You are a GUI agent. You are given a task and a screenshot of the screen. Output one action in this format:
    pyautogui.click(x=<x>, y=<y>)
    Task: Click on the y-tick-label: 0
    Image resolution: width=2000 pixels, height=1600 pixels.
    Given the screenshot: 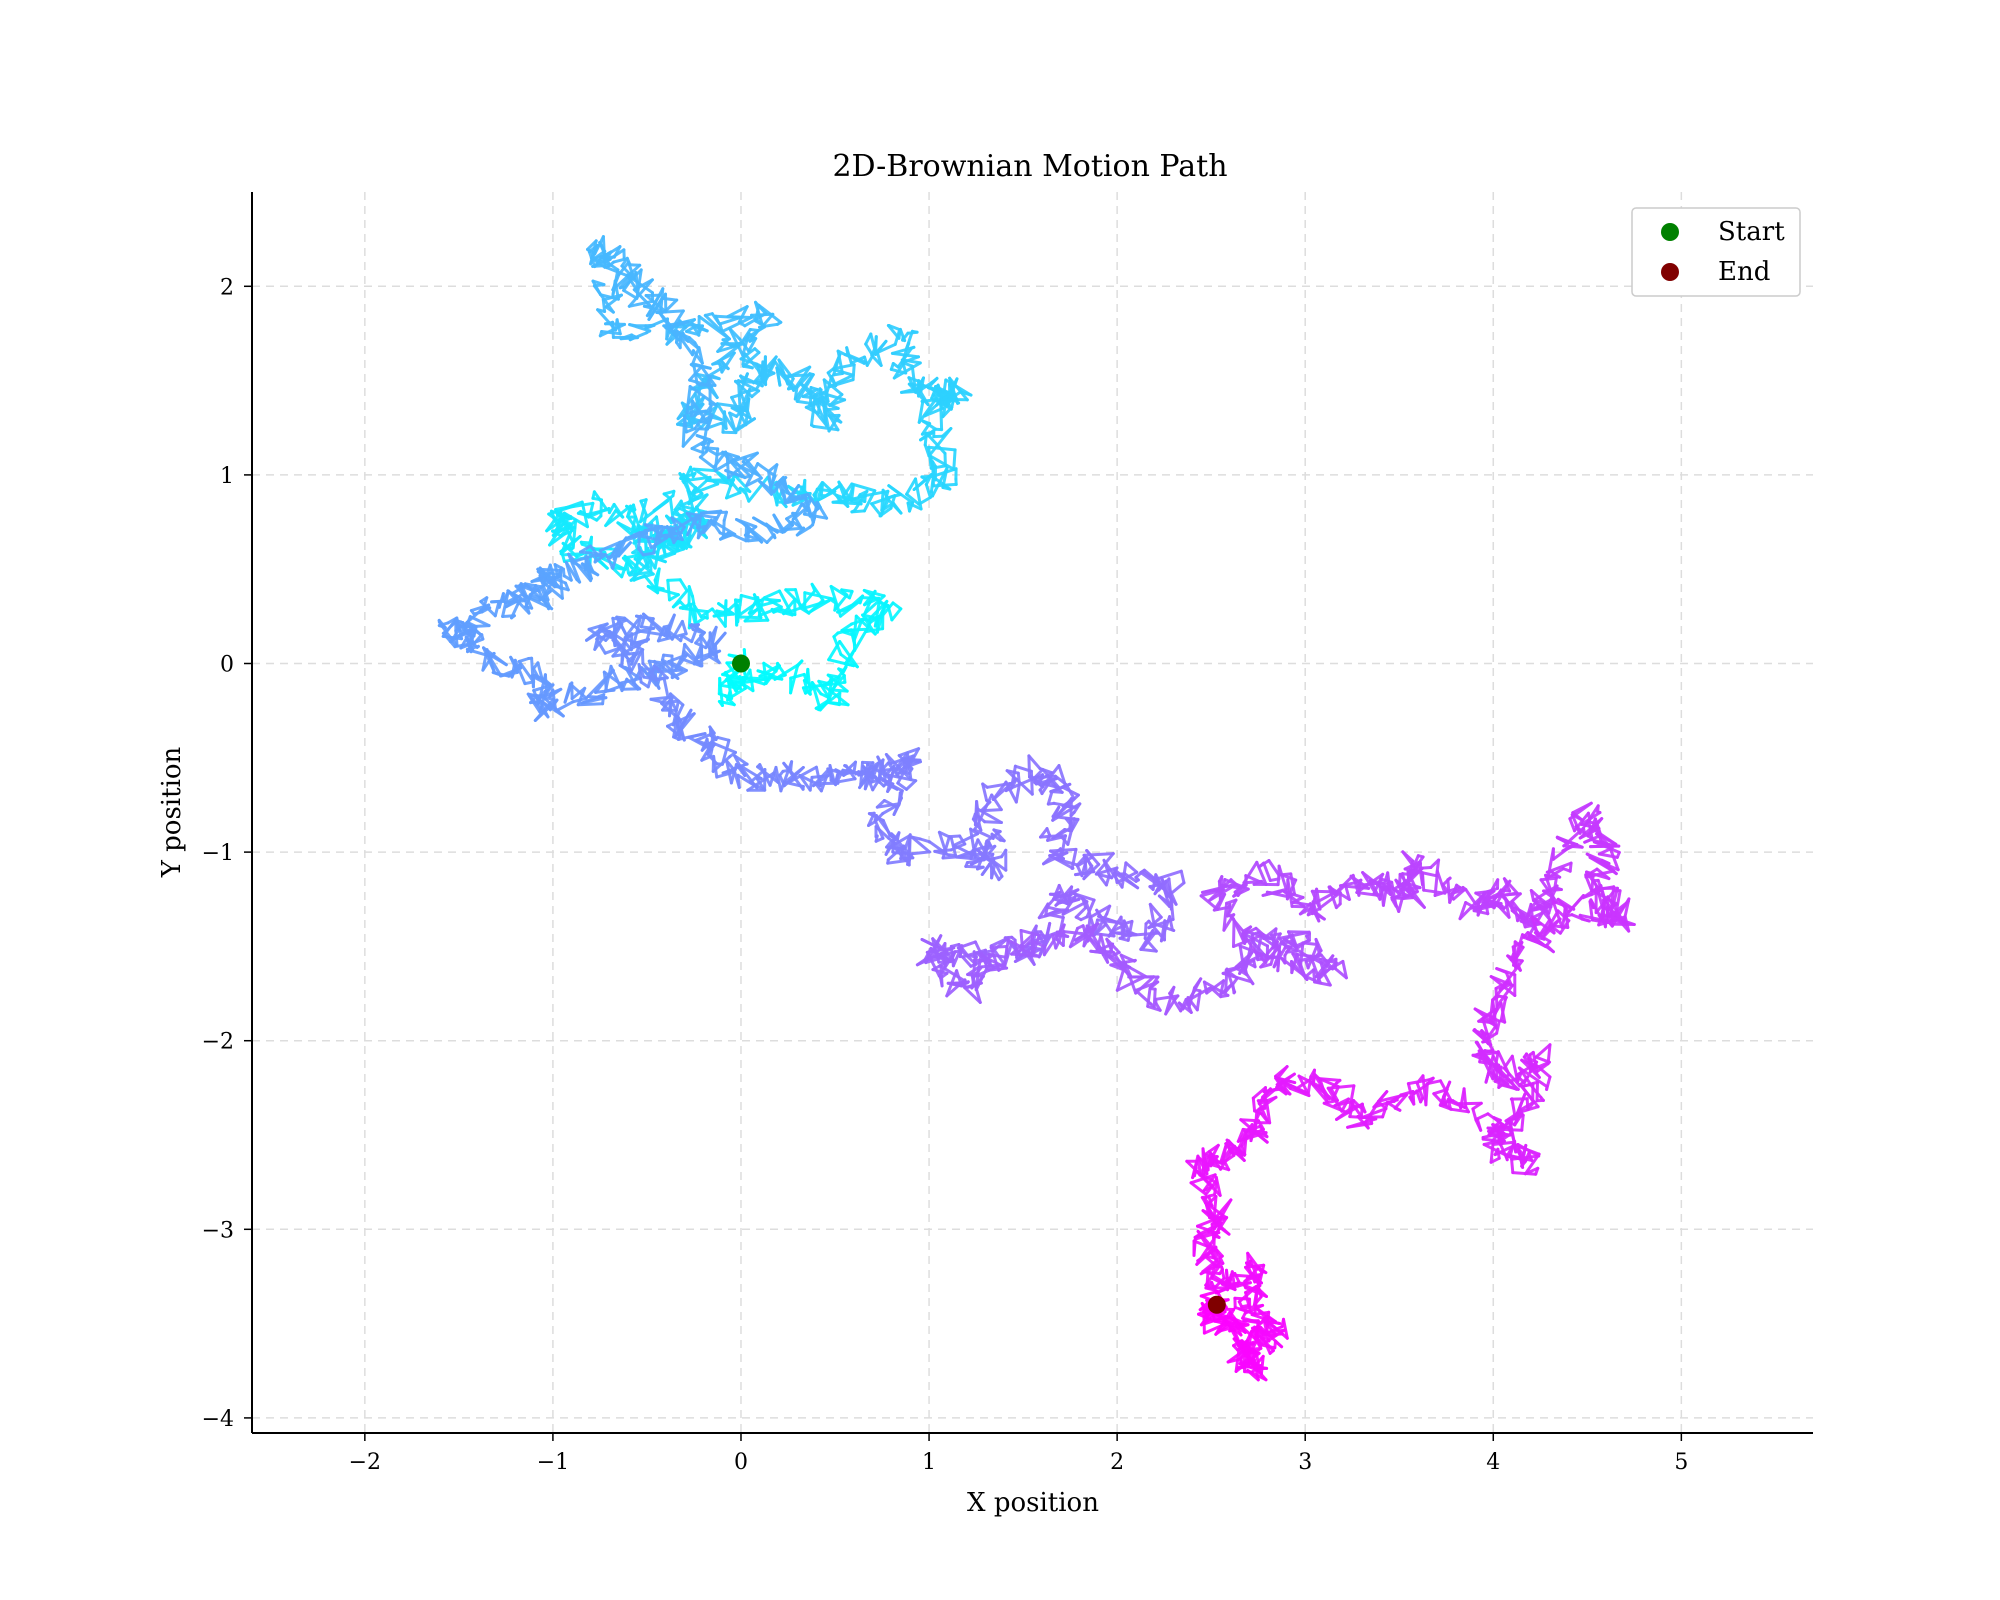 What is the action you would take?
    pyautogui.click(x=227, y=665)
    